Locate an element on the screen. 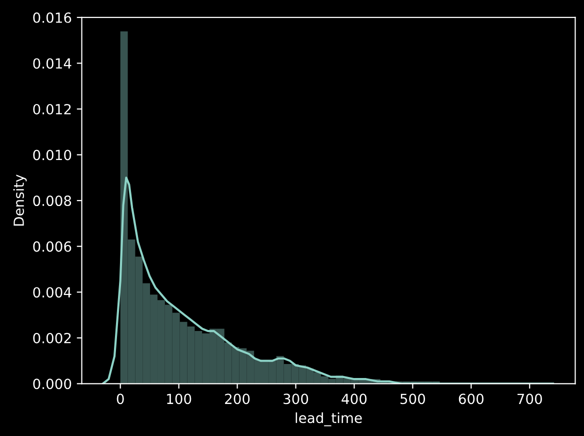  x-tick-label: 500 is located at coordinates (413, 399).